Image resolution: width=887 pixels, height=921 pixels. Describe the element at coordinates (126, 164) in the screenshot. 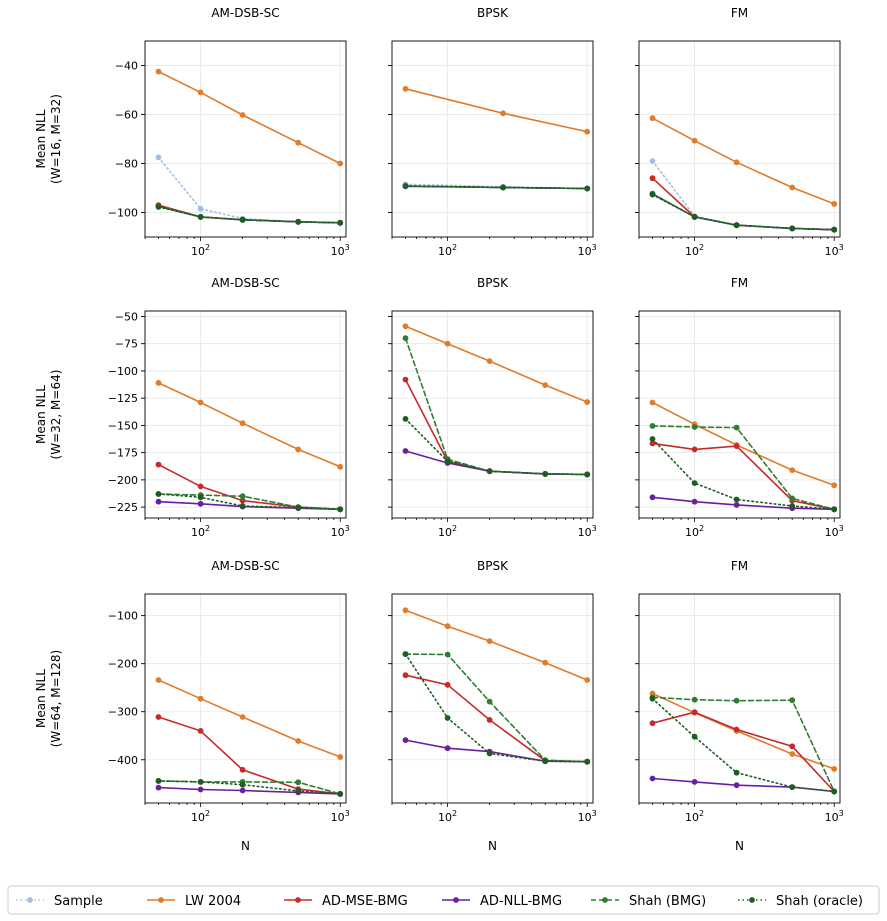

I see `y-tick-label: −80` at that location.